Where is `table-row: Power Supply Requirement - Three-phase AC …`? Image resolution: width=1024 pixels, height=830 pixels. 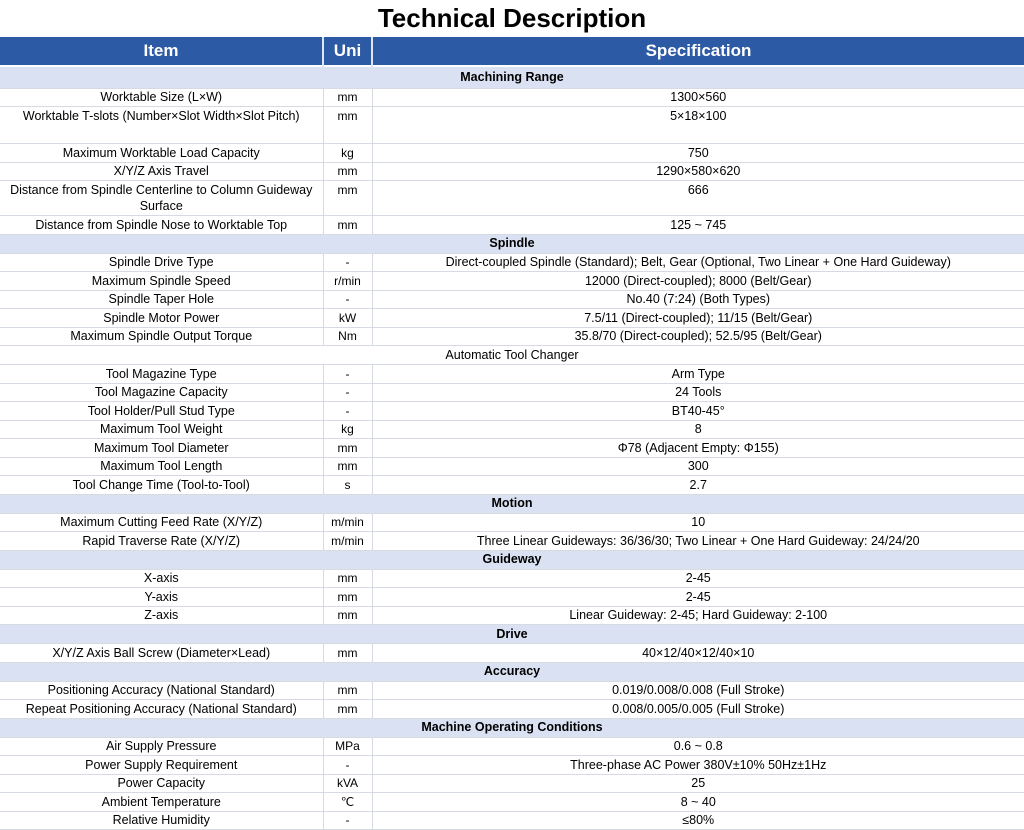 table-row: Power Supply Requirement - Three-phase AC … is located at coordinates (512, 765).